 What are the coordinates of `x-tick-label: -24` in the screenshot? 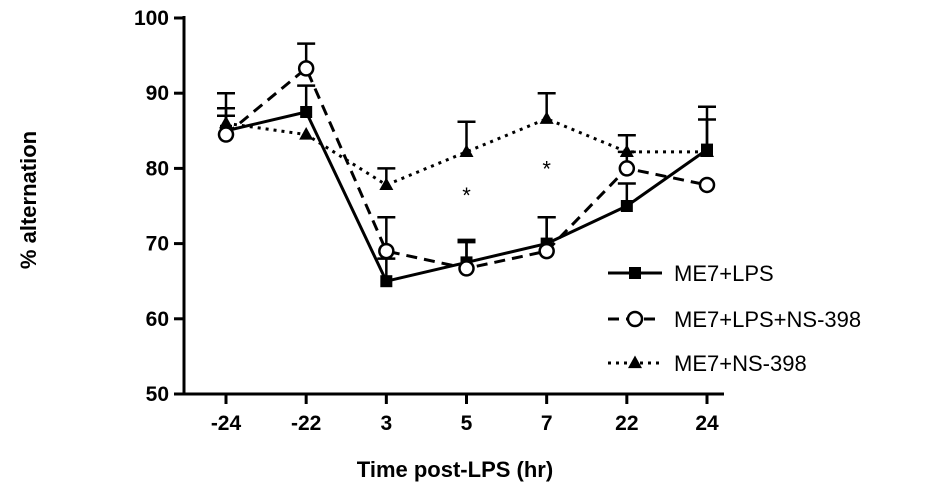 It's located at (226, 423).